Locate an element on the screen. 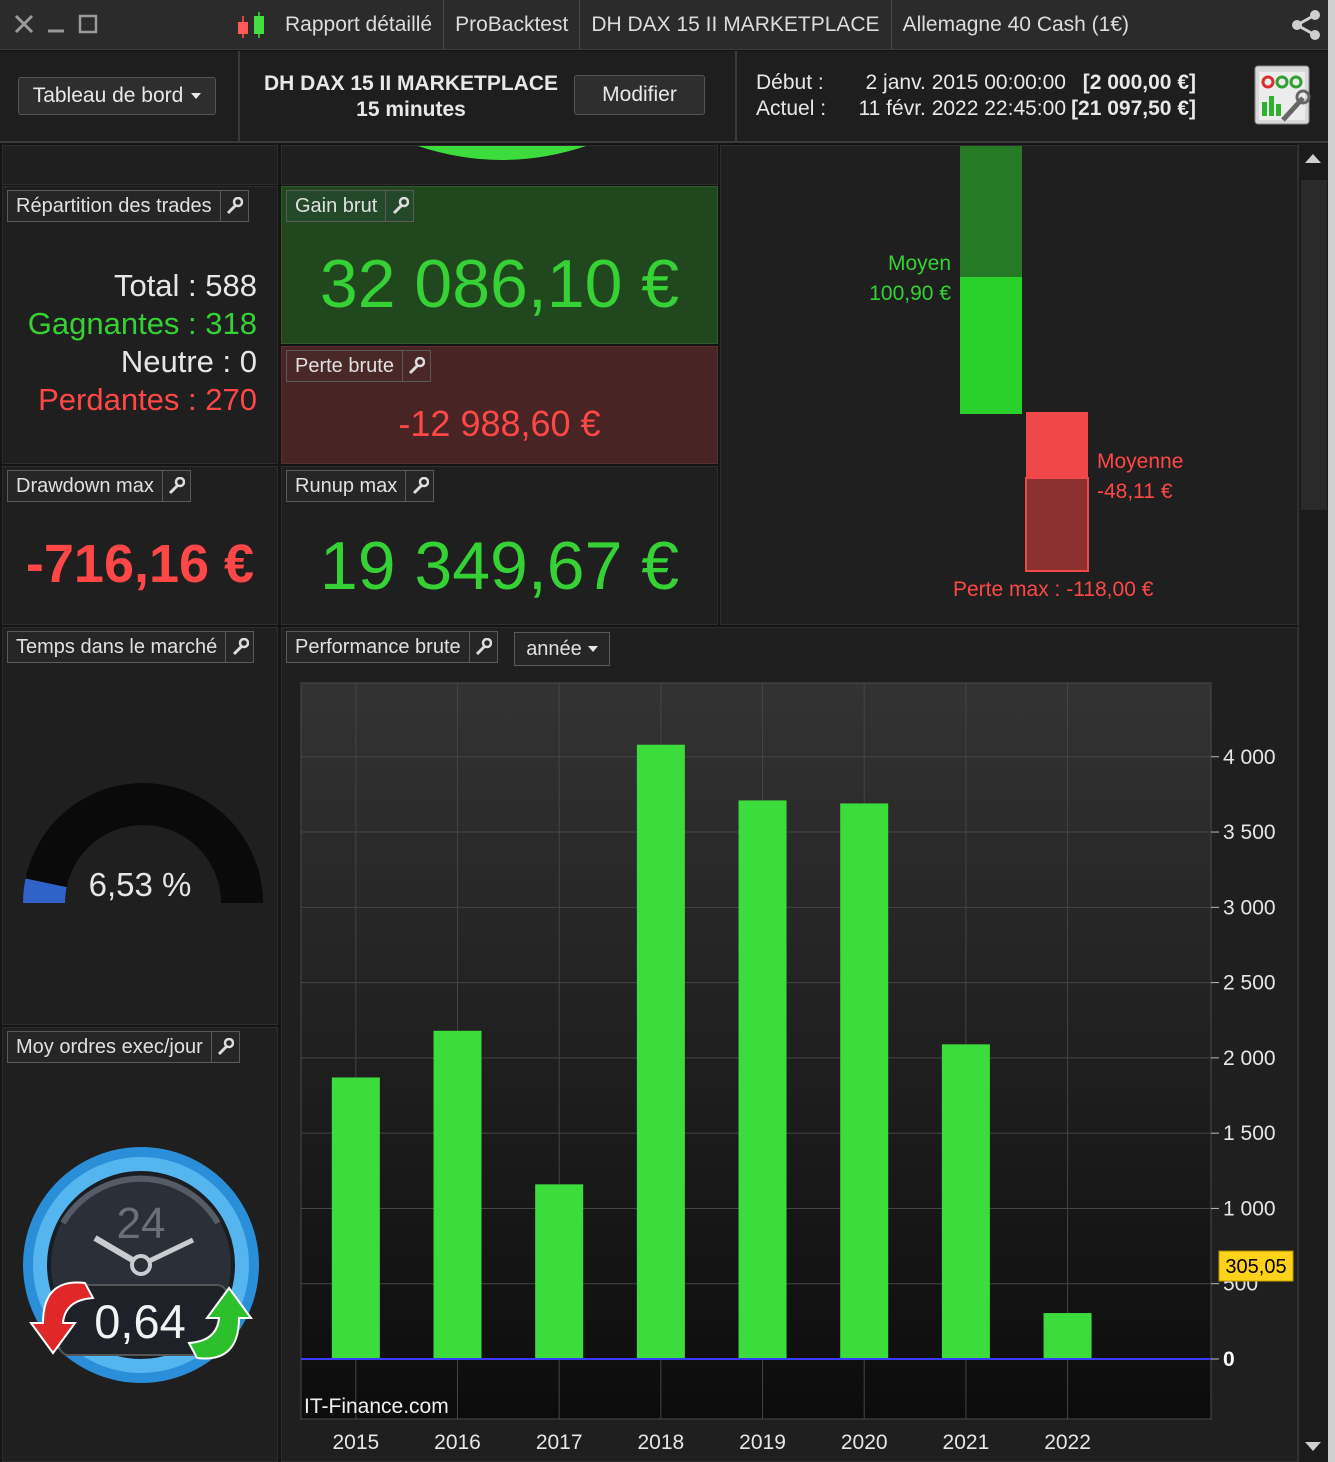 Image resolution: width=1335 pixels, height=1462 pixels. trades-total: Total : 588 is located at coordinates (185, 285).